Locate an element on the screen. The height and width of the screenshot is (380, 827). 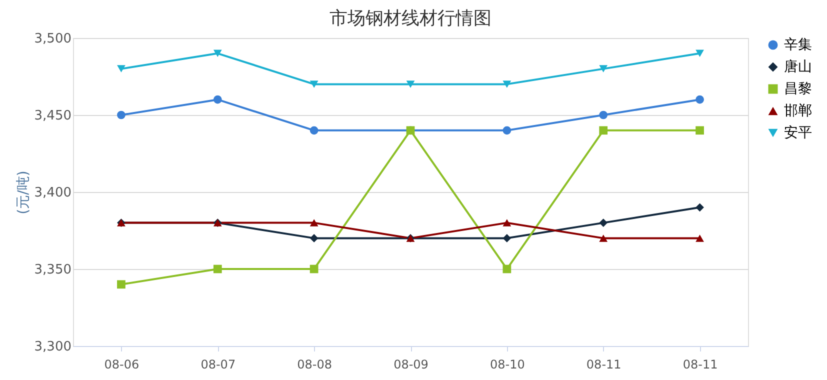
x-tick-label: 08-06 is located at coordinates (122, 365).